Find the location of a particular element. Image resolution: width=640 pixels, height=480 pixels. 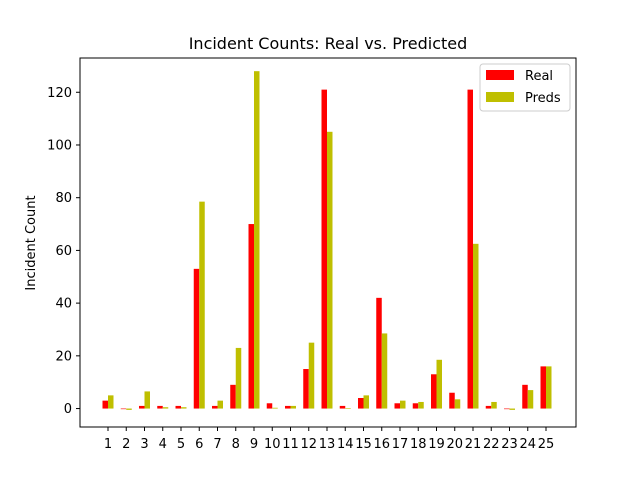

x-tick-label: 12 is located at coordinates (308, 444).